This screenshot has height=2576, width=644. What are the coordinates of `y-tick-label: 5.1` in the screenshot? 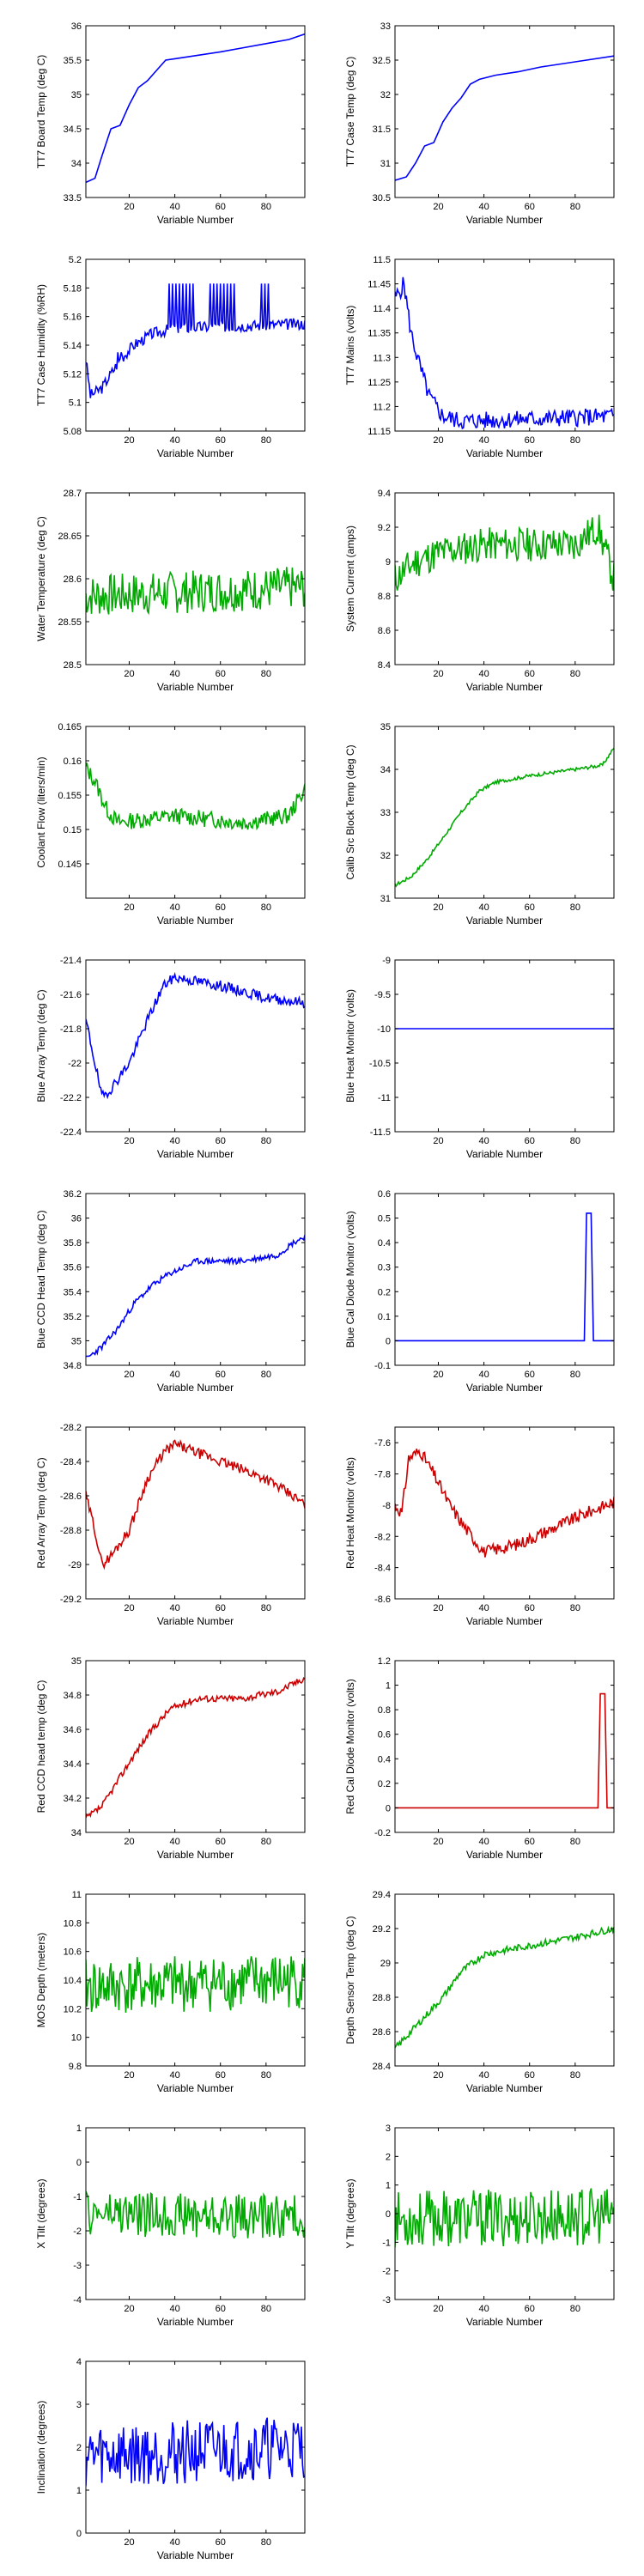 It's located at (75, 403).